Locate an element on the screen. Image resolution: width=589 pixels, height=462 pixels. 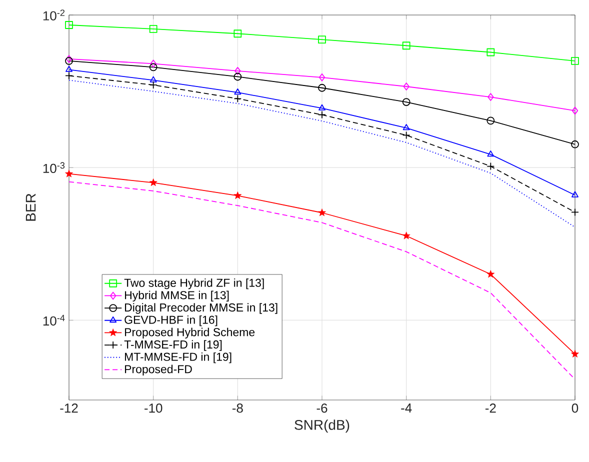
legend-label: T-MMSE-FD in [19] is located at coordinates (173, 345).